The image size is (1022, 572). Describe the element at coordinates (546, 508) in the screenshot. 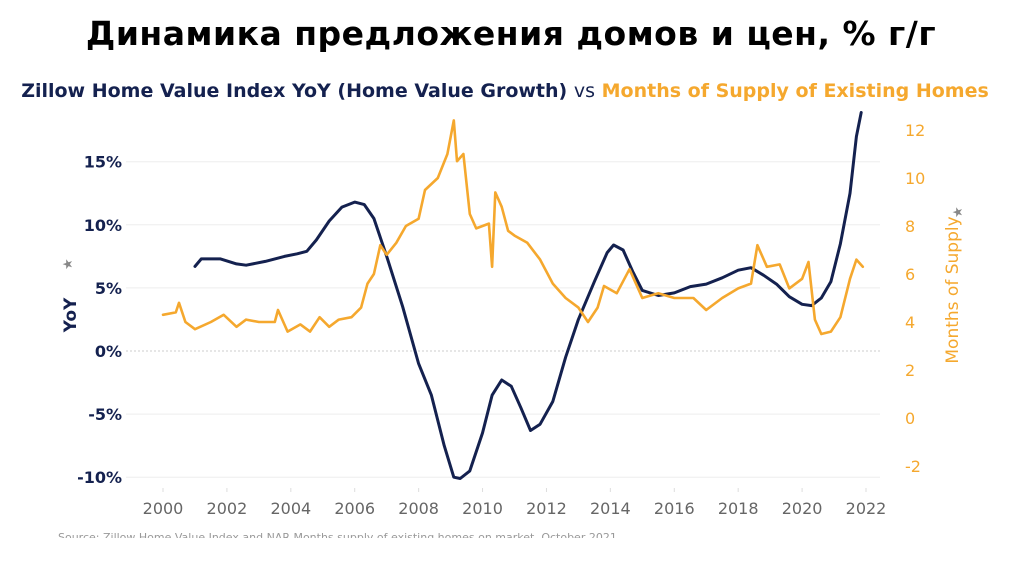

I see `x-tick-label: 2012` at that location.